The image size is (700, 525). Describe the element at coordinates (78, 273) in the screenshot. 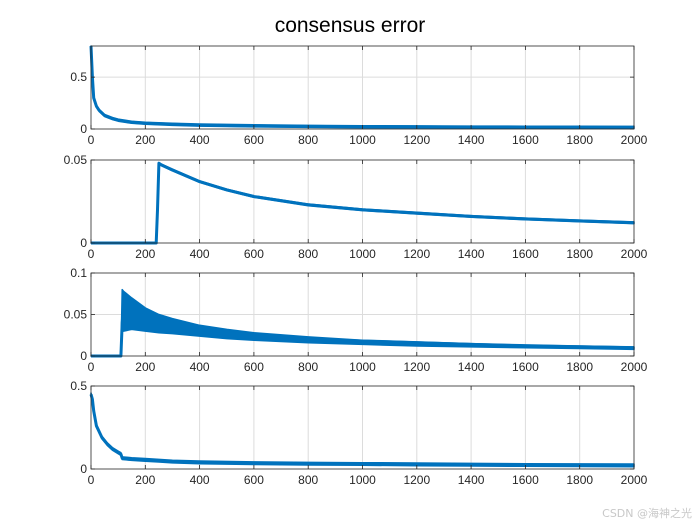

I see `y-tick-label: 0.1` at that location.